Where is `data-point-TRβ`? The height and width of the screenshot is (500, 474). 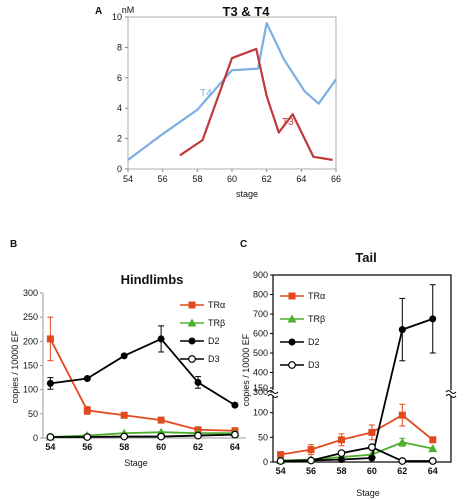 data-point-TRβ is located at coordinates (433, 448).